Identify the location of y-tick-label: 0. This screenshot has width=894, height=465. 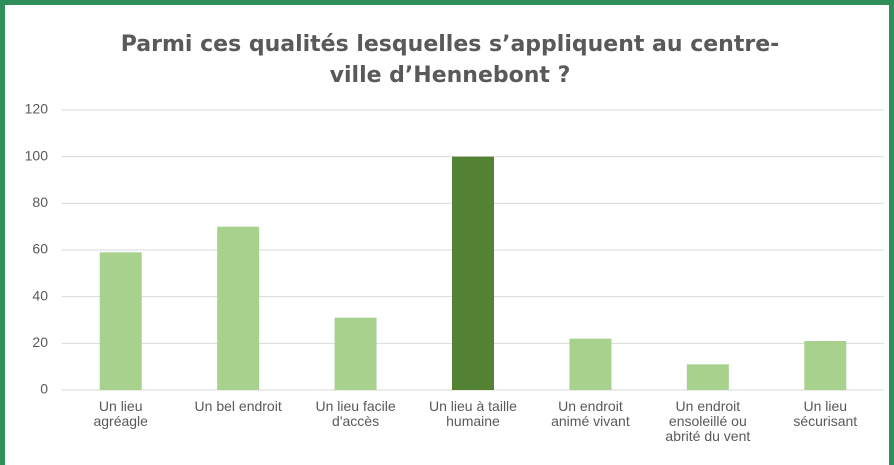
(44, 389).